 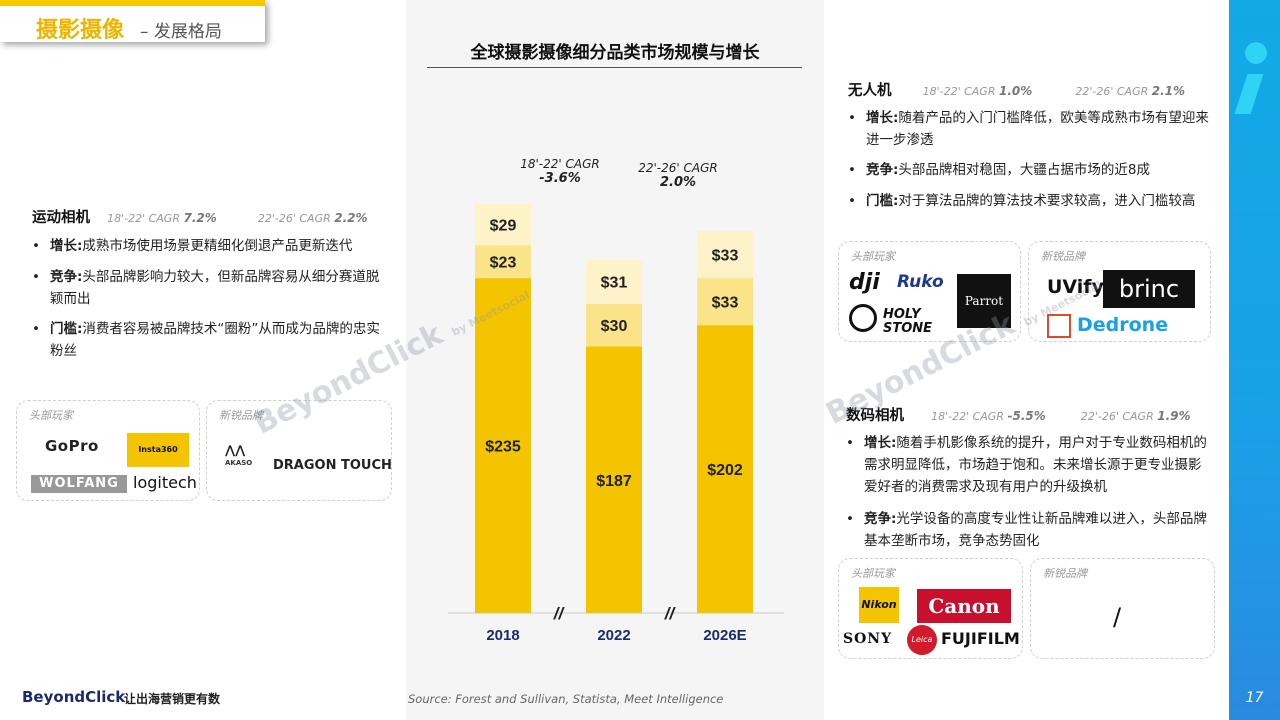 What do you see at coordinates (172, 699) in the screenshot?
I see `footer-slogan: 让出海营销更有数` at bounding box center [172, 699].